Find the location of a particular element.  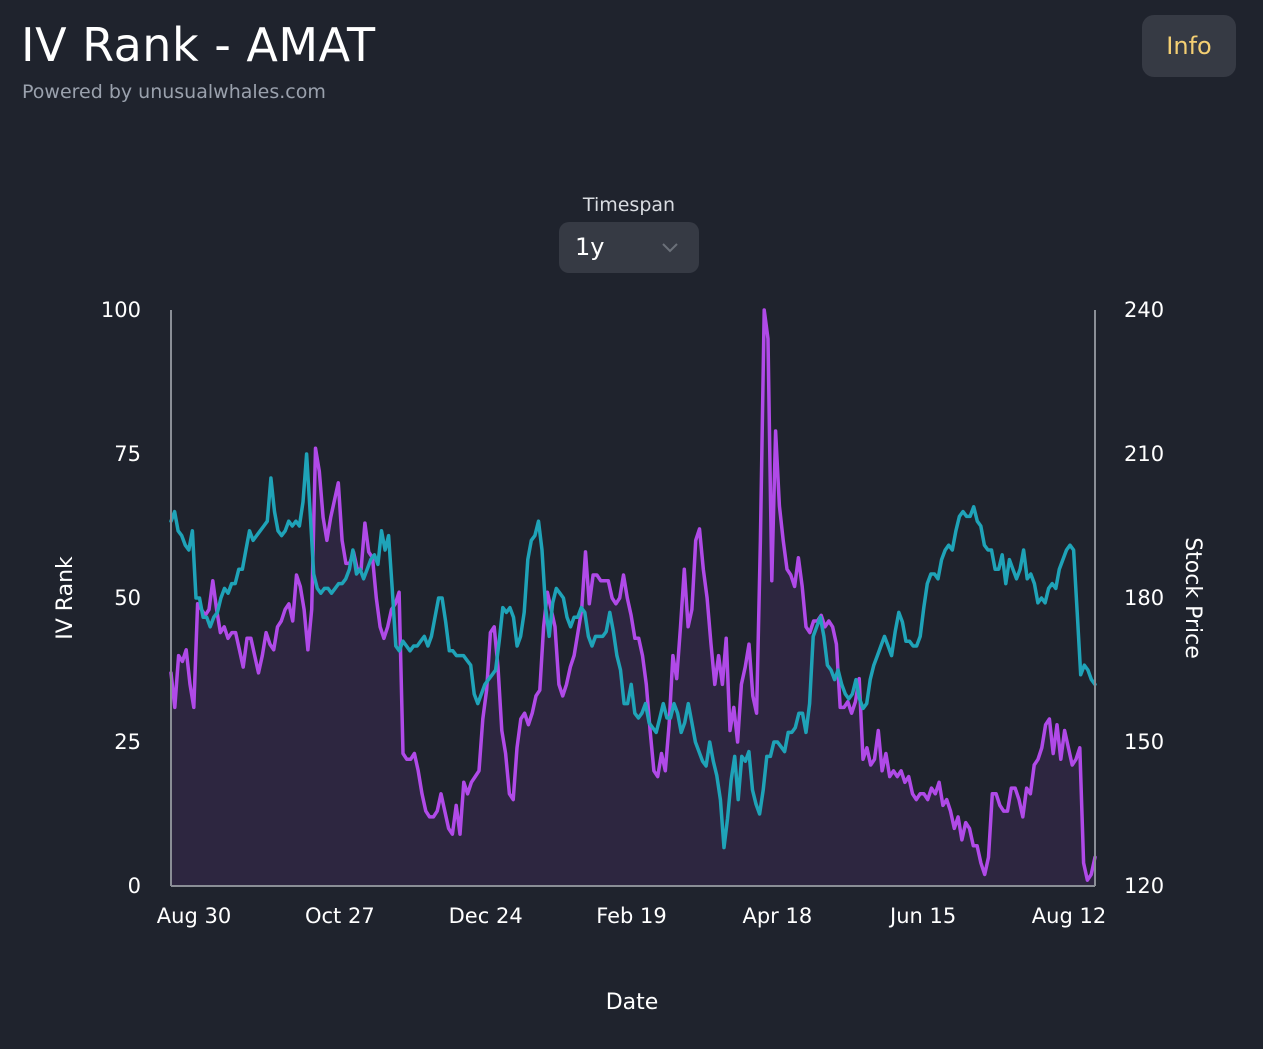

y-right-tick-label: 210 is located at coordinates (1144, 454).